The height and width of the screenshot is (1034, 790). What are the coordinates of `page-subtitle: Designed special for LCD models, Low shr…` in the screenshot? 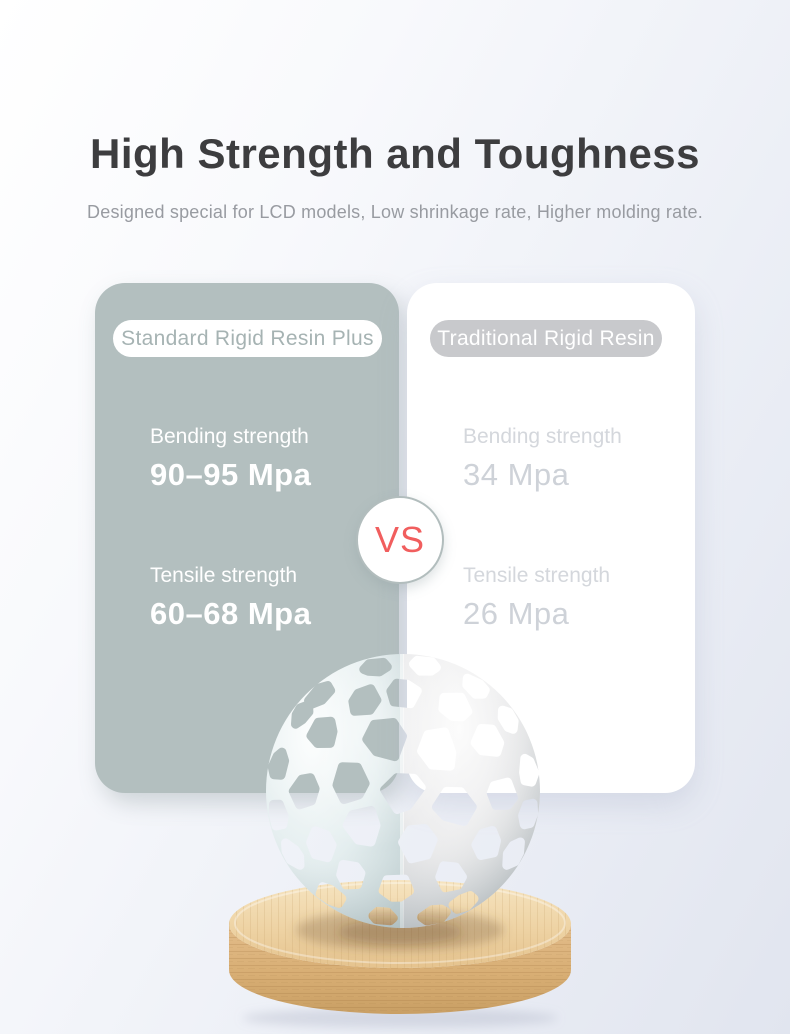 It's located at (395, 212).